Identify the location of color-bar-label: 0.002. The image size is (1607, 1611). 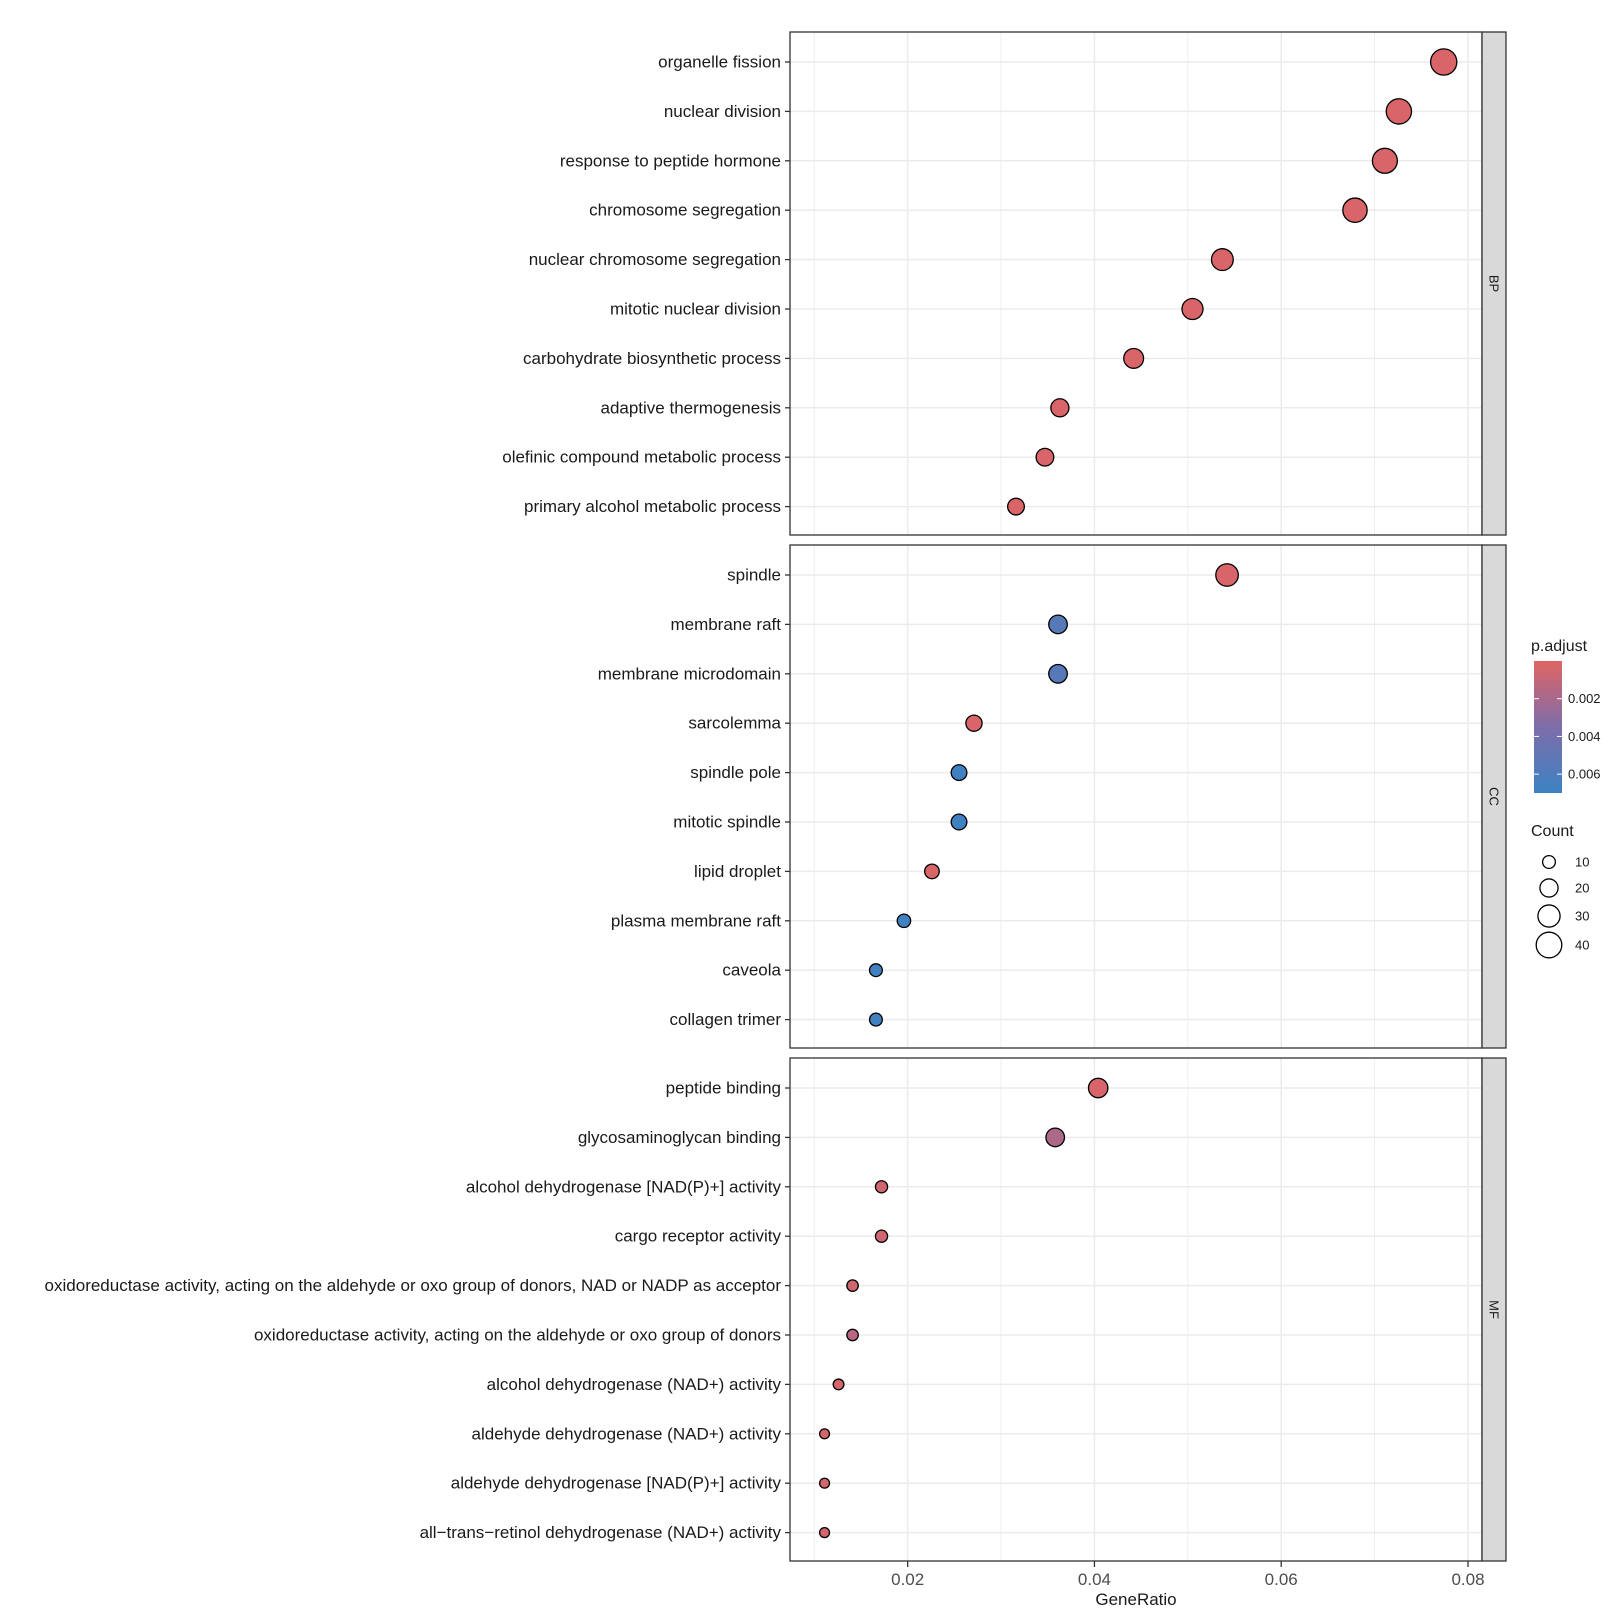
(1584, 698).